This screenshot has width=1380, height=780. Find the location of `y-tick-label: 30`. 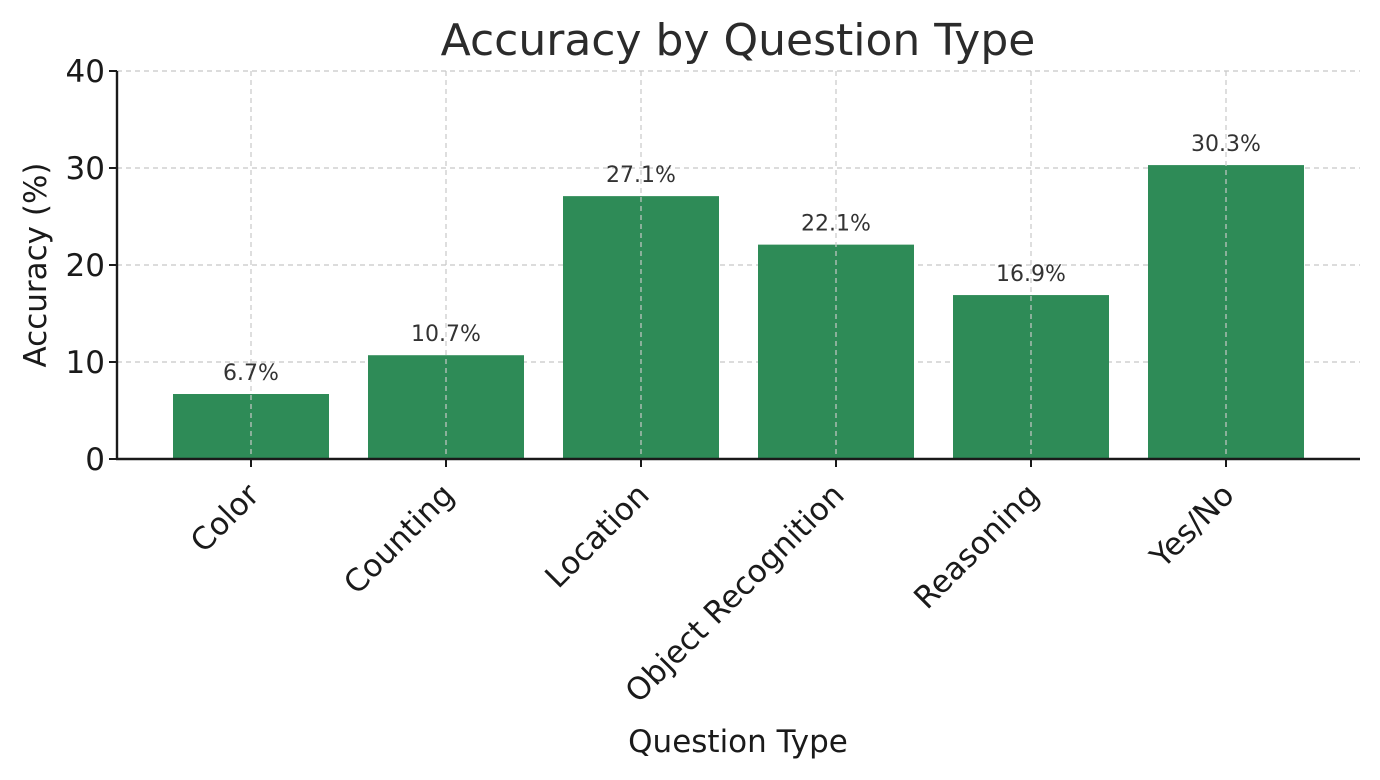

y-tick-label: 30 is located at coordinates (85, 169).